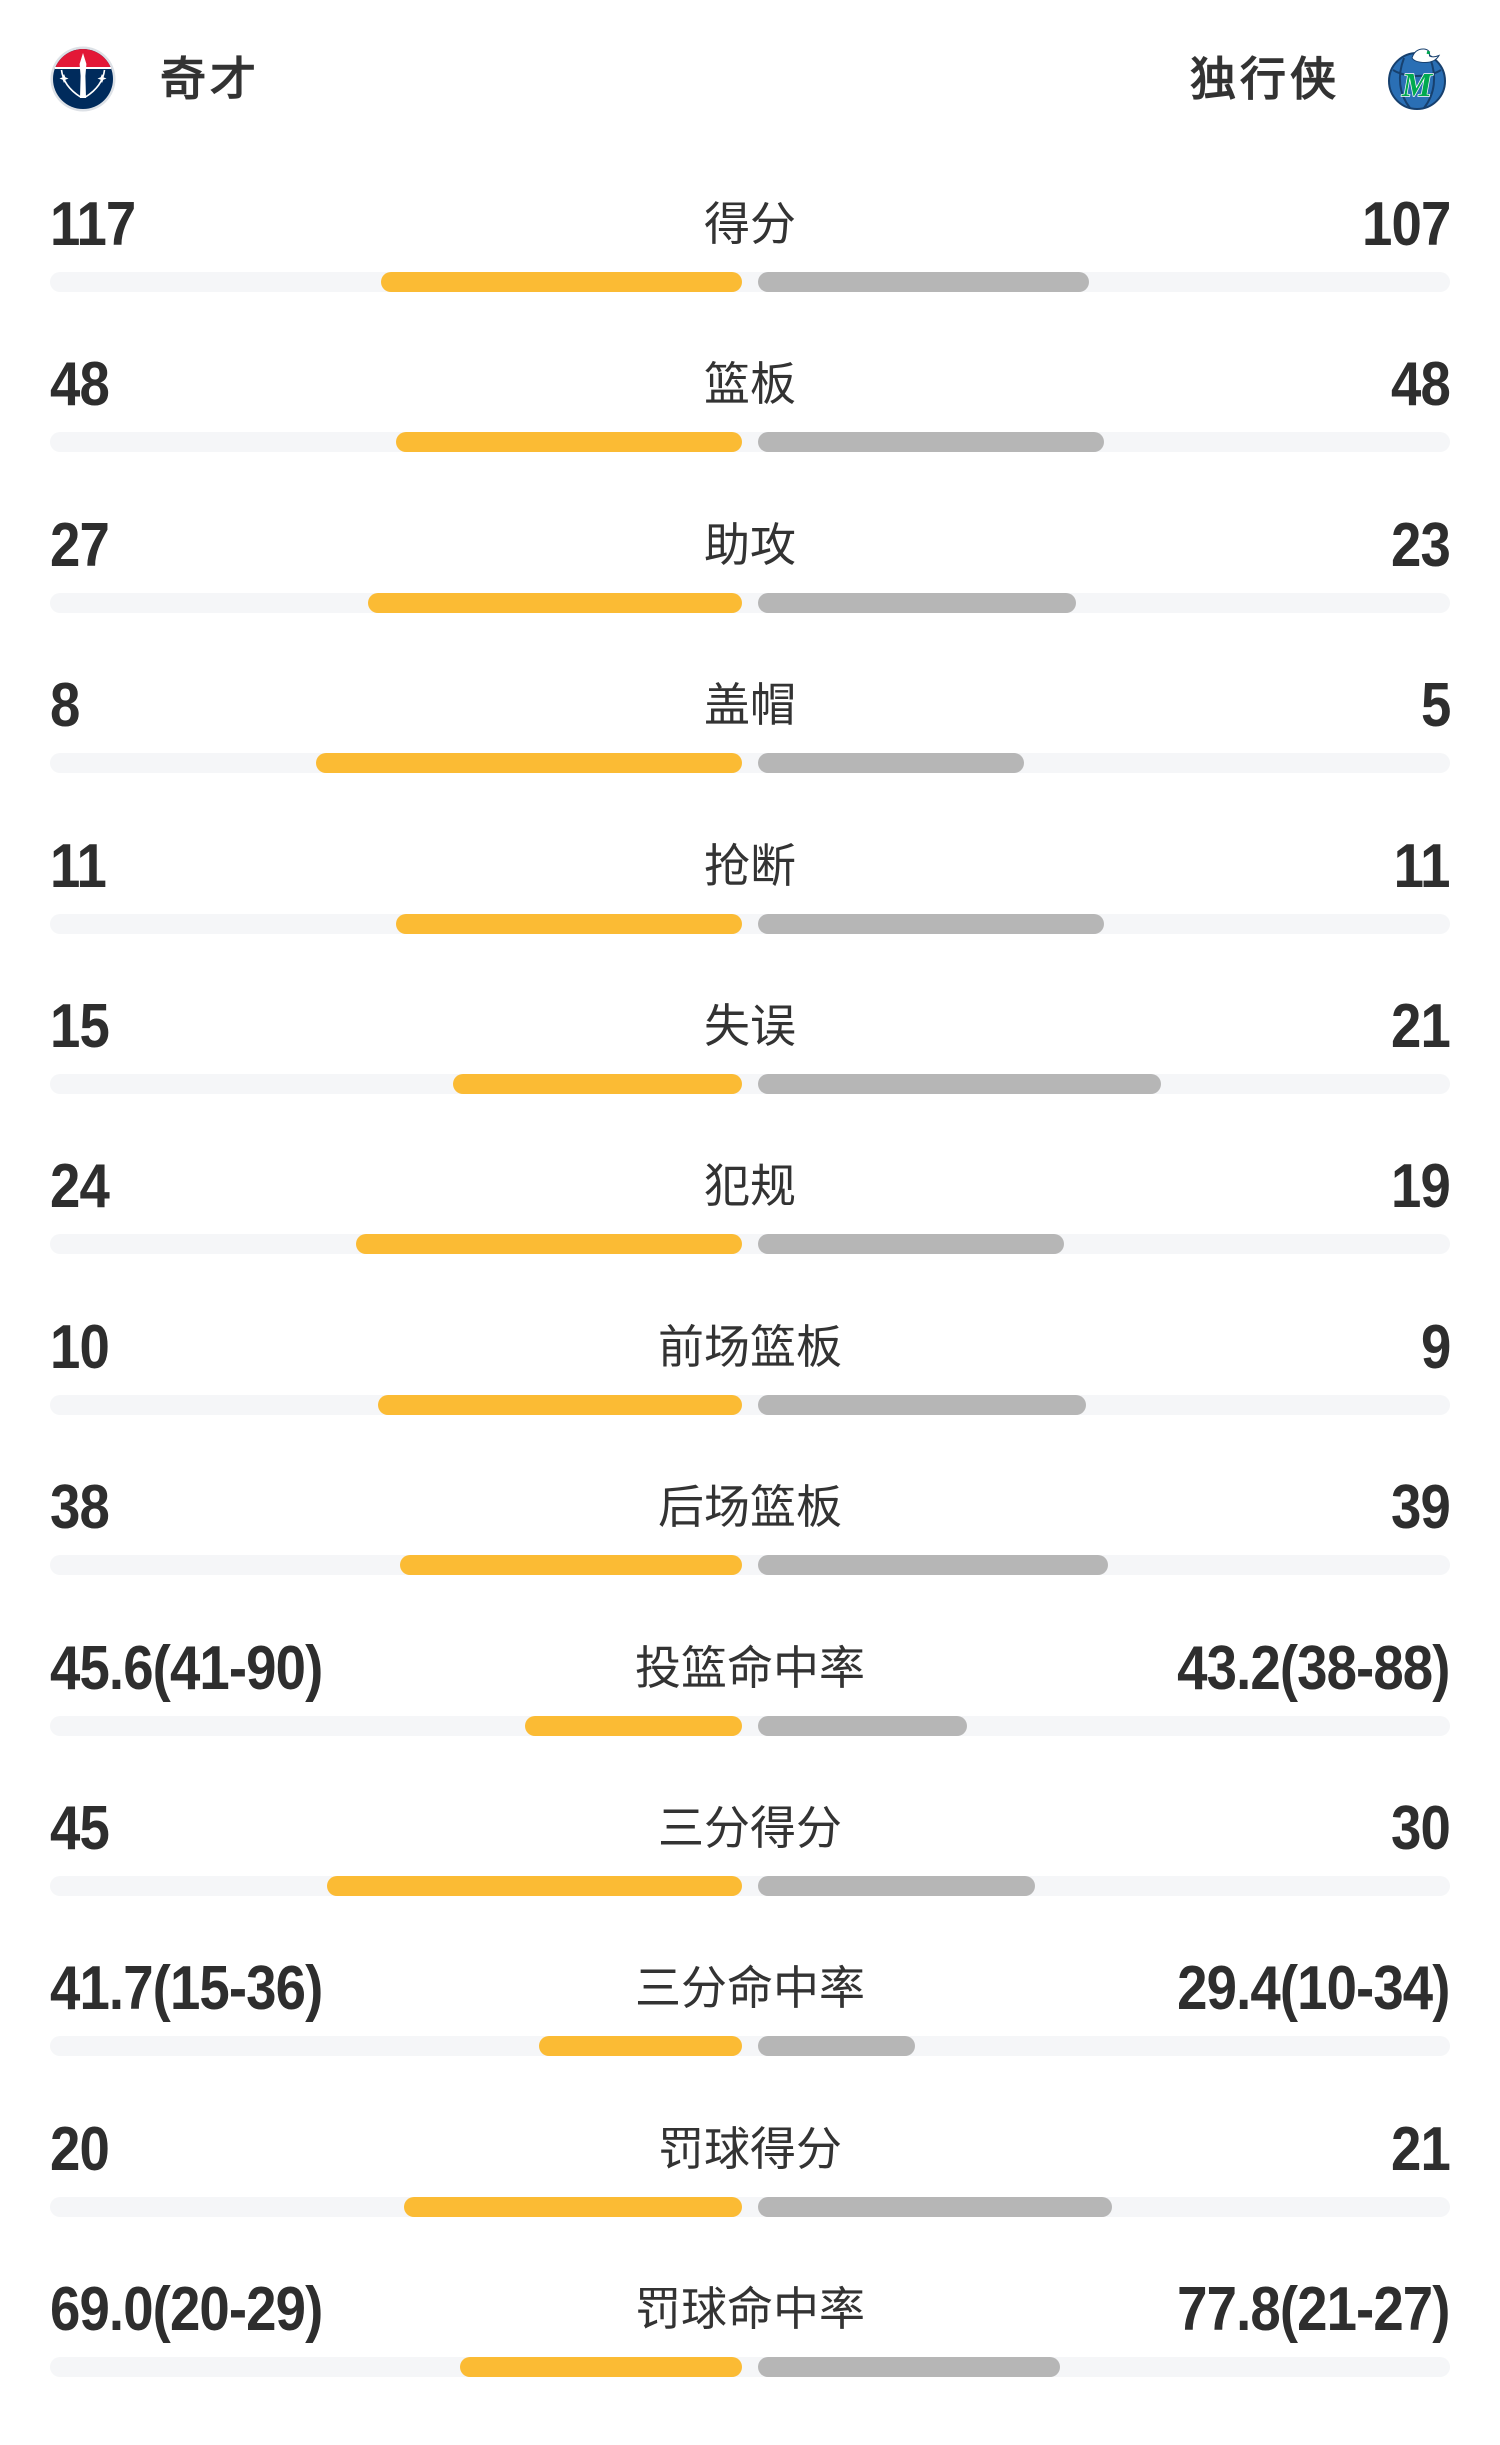  What do you see at coordinates (186, 1668) in the screenshot?
I see `home-stat-value: 45.6(41-90)` at bounding box center [186, 1668].